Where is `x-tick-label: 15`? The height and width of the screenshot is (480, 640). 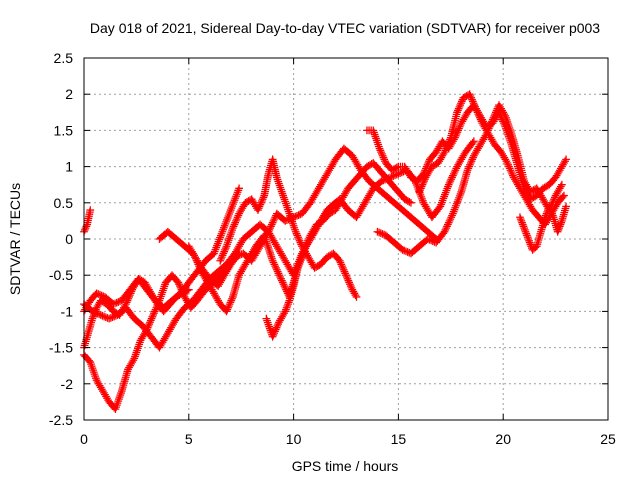 x-tick-label: 15 is located at coordinates (399, 439).